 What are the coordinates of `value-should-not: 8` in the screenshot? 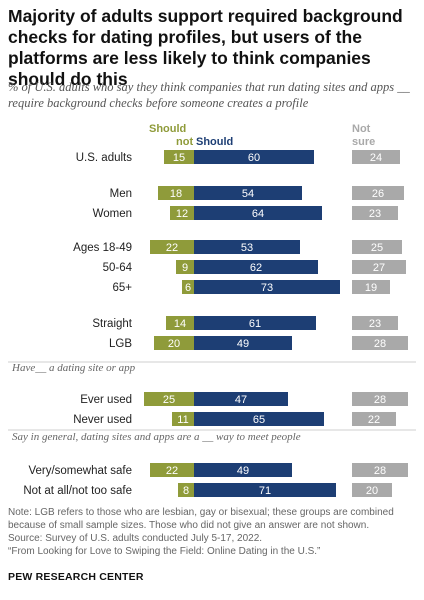 It's located at (186, 491).